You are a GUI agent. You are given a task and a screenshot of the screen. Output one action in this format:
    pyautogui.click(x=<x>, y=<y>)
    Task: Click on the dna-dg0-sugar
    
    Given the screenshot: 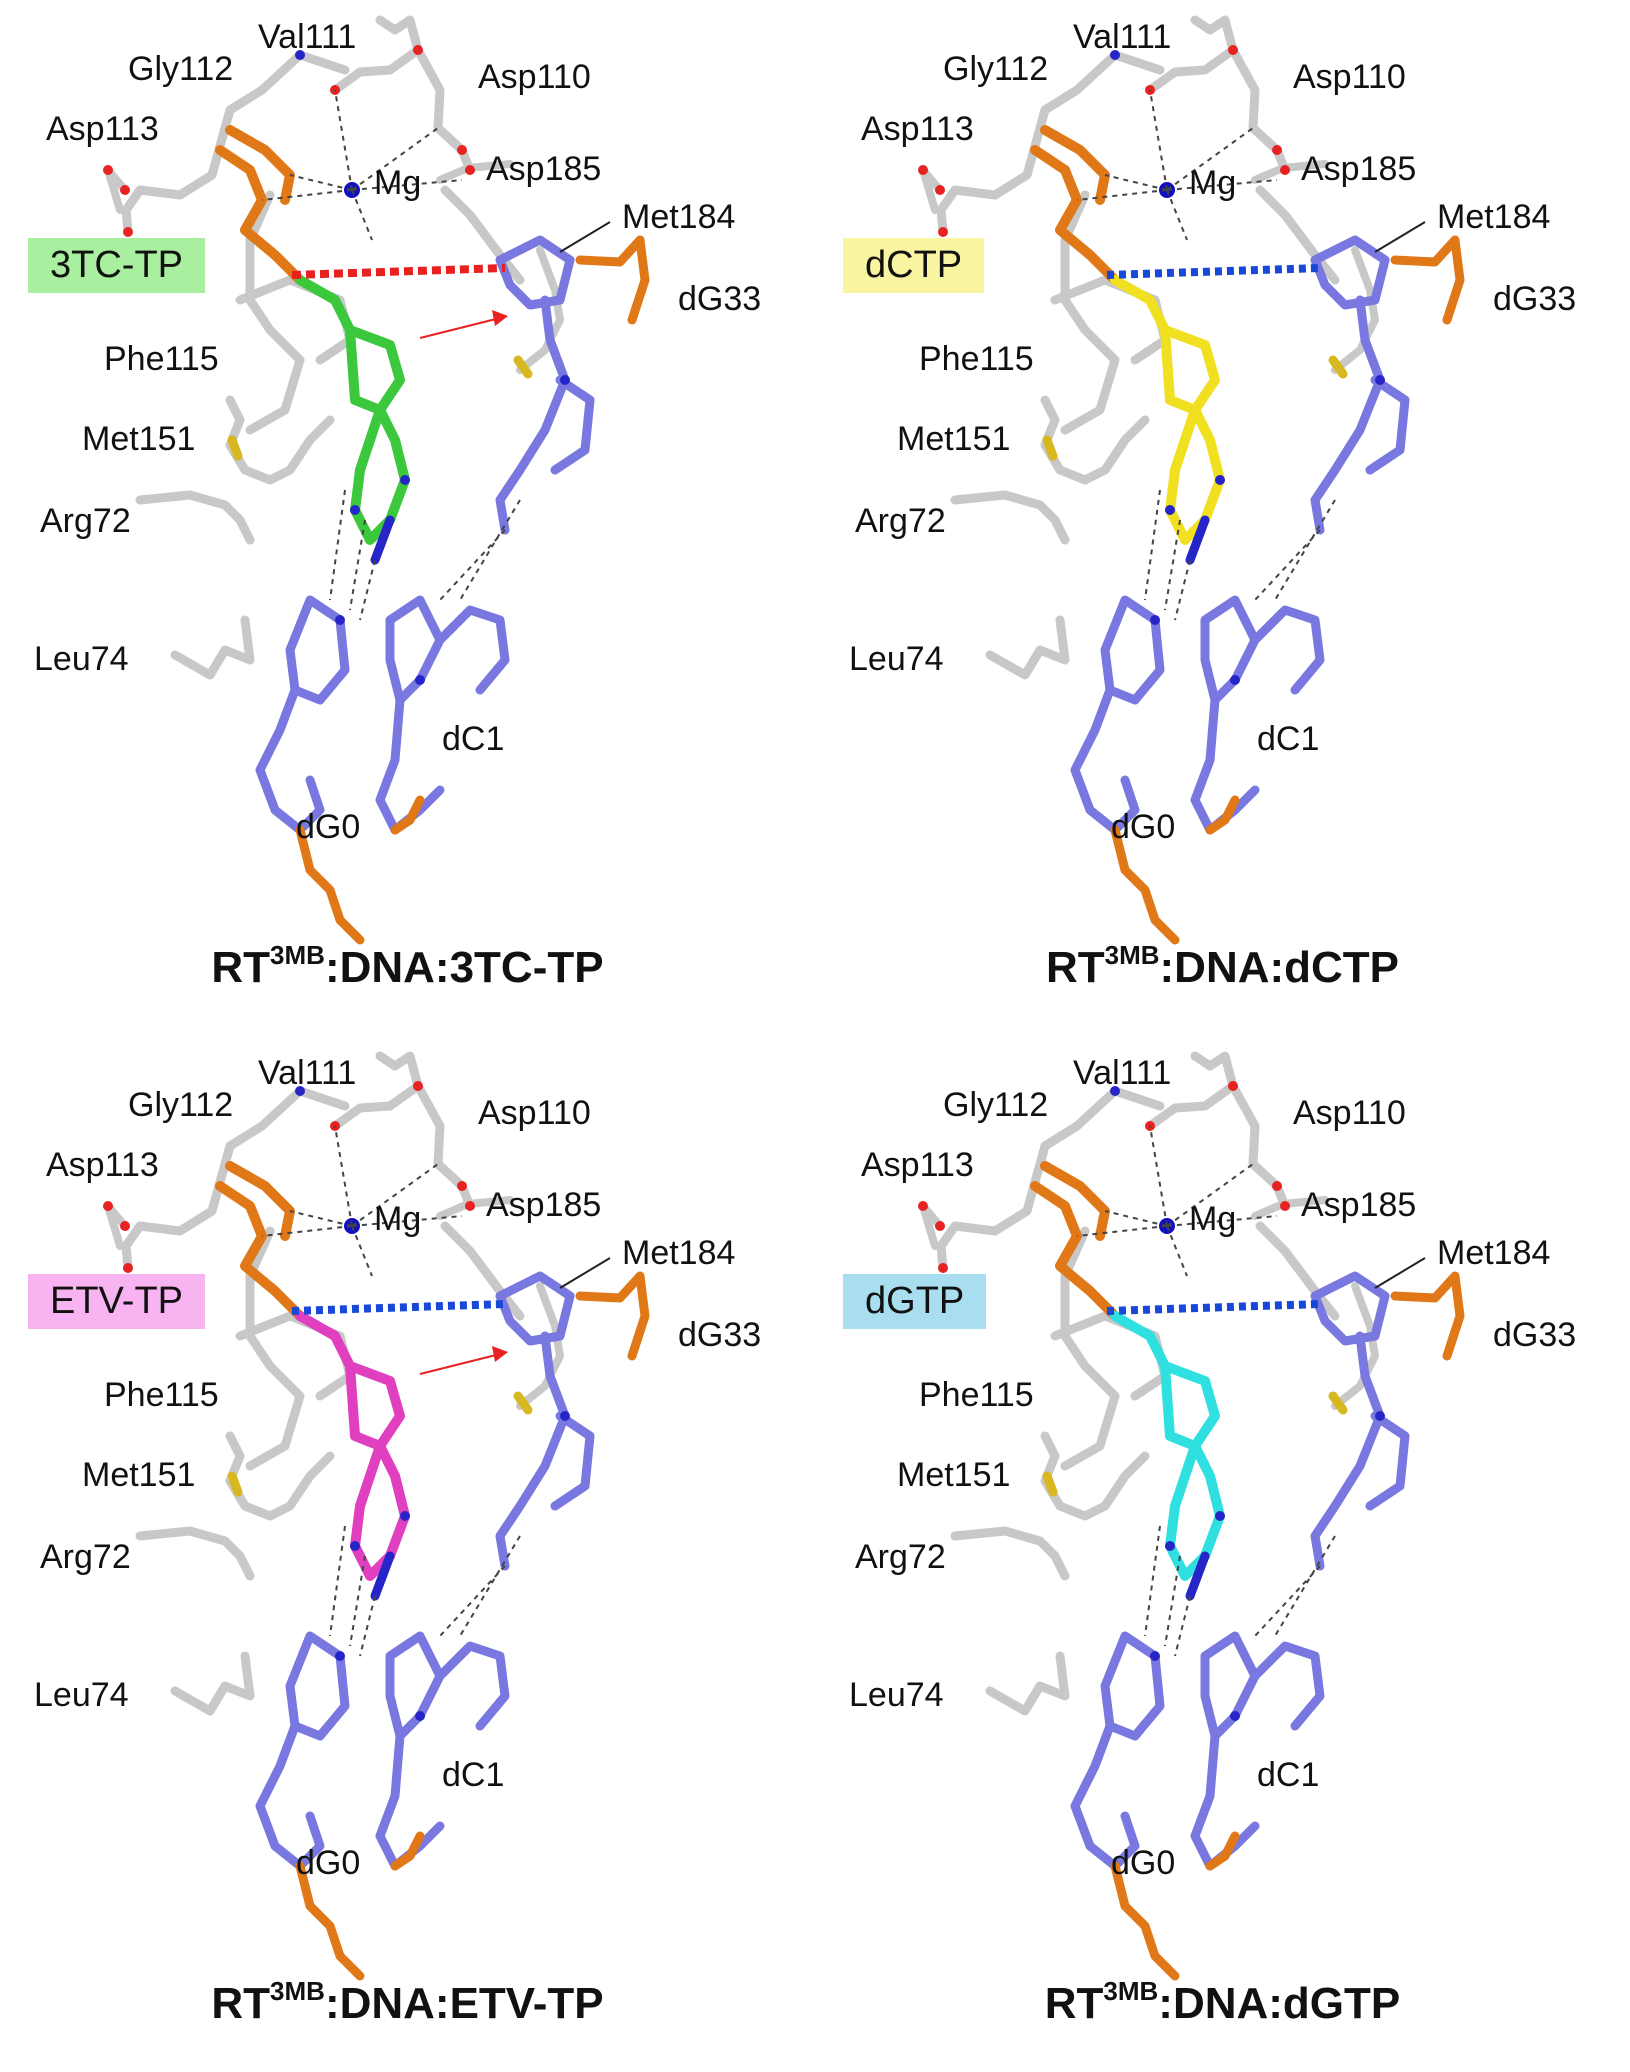 What is the action you would take?
    pyautogui.click(x=290, y=760)
    